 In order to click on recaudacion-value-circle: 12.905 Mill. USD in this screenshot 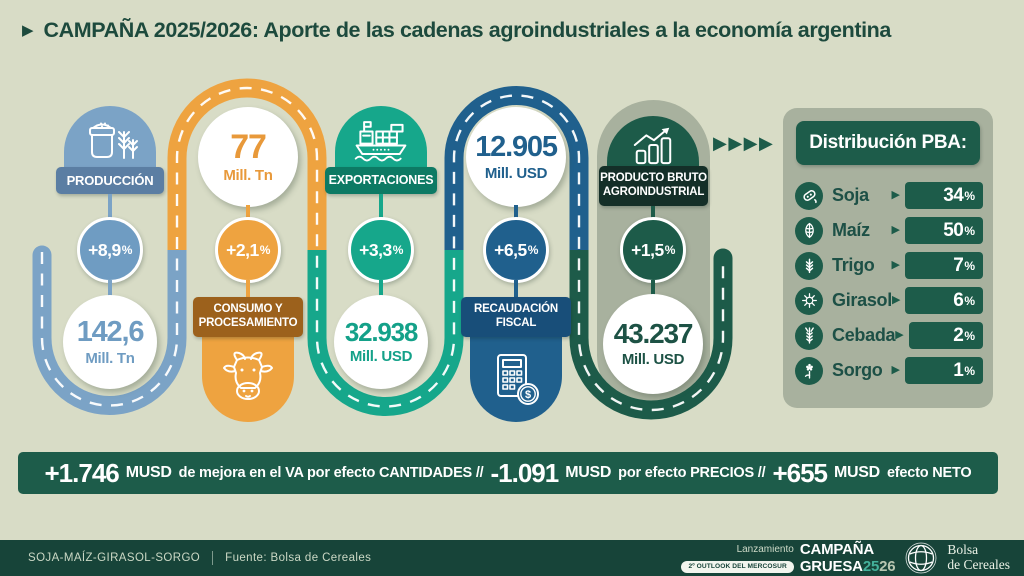, I will do `click(516, 157)`.